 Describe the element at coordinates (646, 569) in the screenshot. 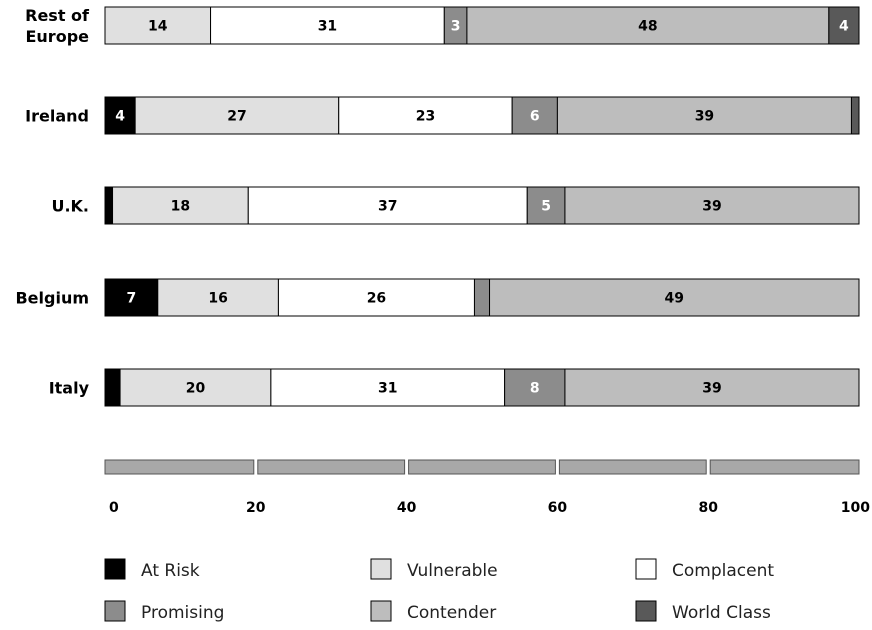

I see `legend-swatch-complacent` at that location.